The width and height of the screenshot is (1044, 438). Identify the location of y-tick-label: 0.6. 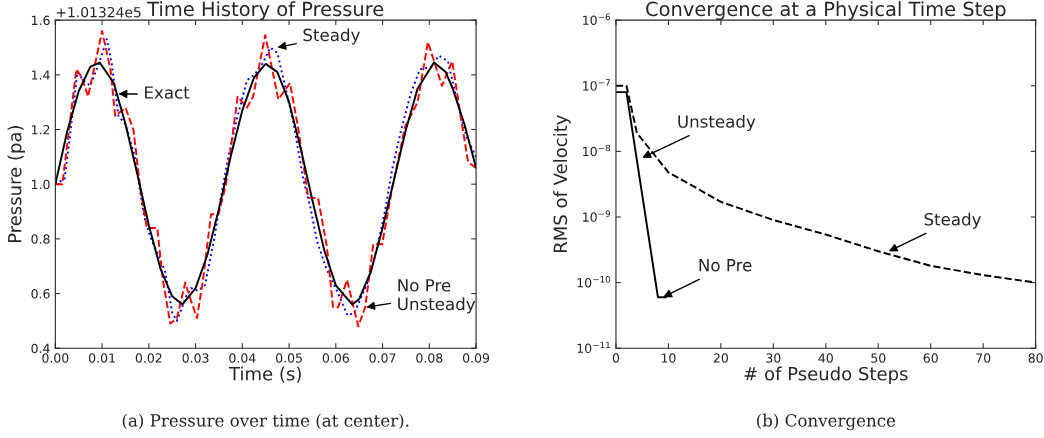
(40, 294).